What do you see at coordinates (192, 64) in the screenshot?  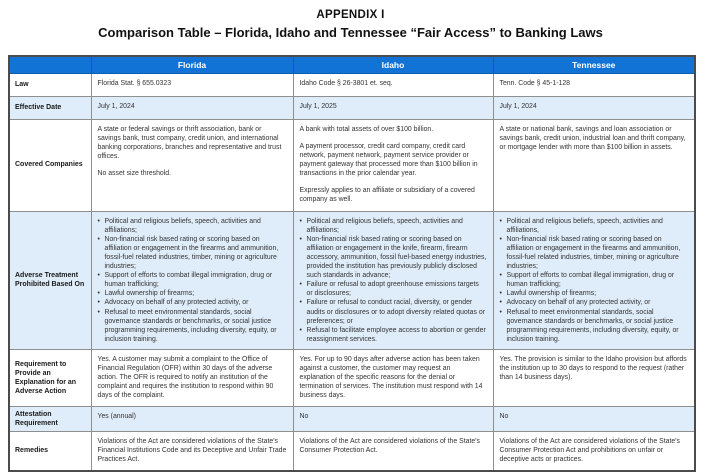 I see `header-cell-florida: Florida` at bounding box center [192, 64].